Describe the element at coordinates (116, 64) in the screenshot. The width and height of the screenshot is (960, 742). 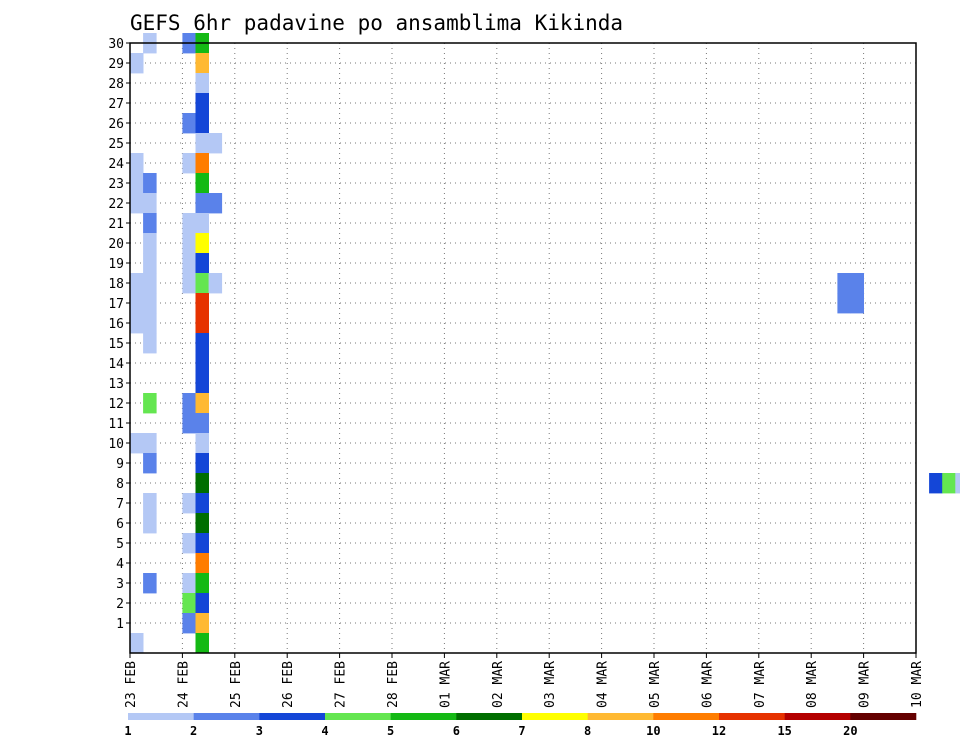
I see `y-tick-label: 29` at that location.